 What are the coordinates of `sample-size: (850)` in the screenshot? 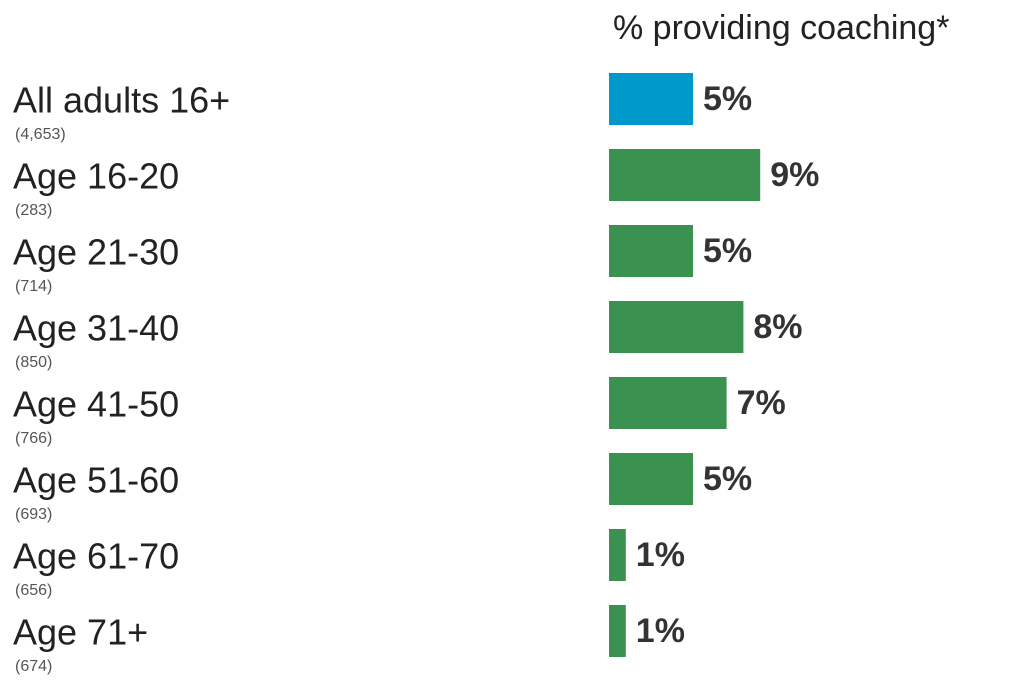 It's located at (33, 362).